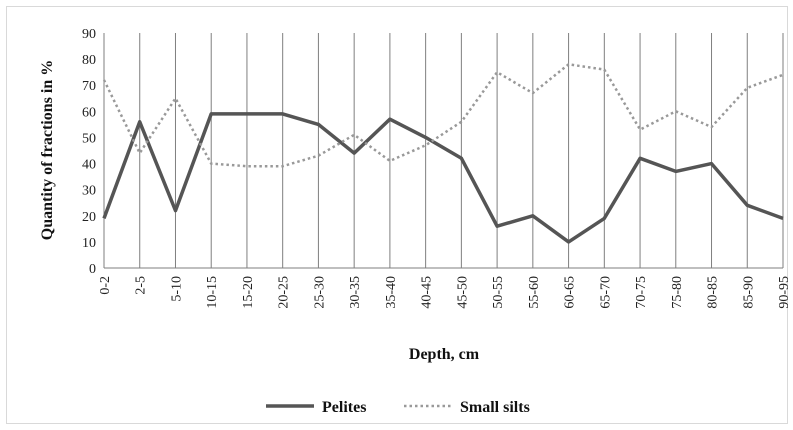 The height and width of the screenshot is (430, 793). I want to click on legend-label: Pelites, so click(344, 407).